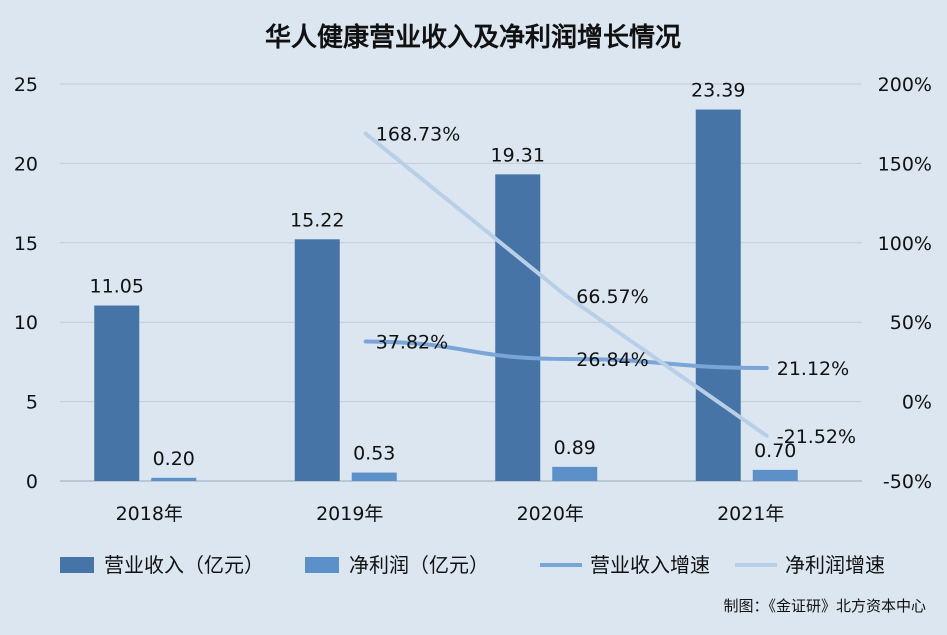 Image resolution: width=947 pixels, height=635 pixels. I want to click on profit-bar-label: 0.20, so click(174, 459).